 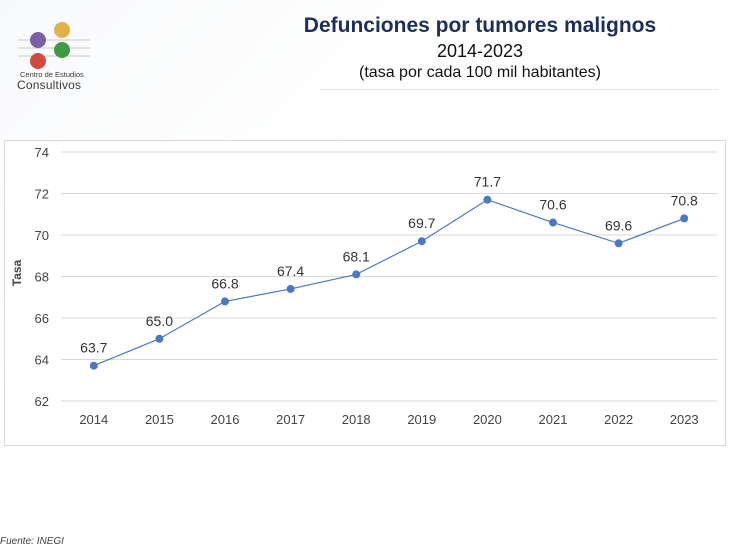 What do you see at coordinates (42, 152) in the screenshot?
I see `y-tick-label: 74` at bounding box center [42, 152].